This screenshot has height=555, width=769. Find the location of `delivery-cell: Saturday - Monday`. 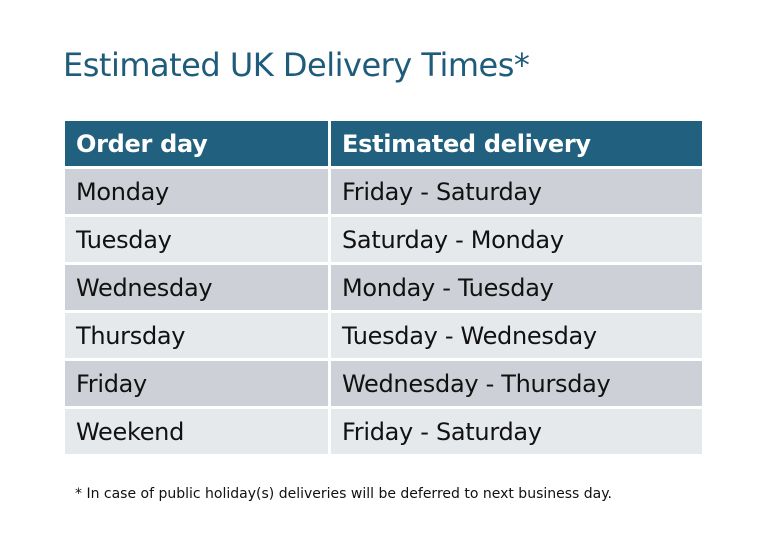

delivery-cell: Saturday - Monday is located at coordinates (516, 239).